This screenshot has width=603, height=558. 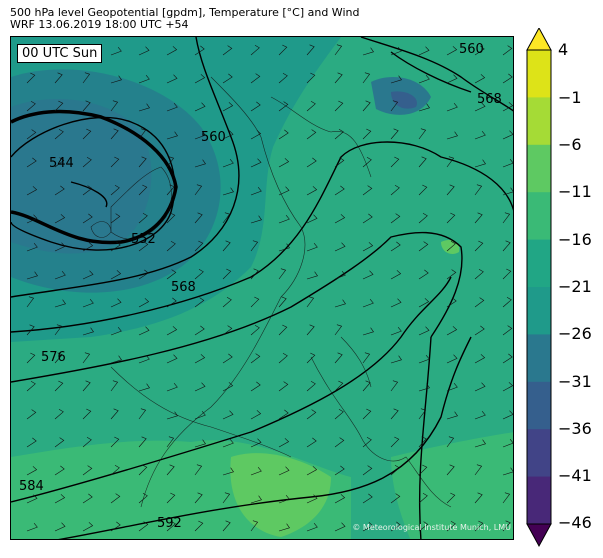 What do you see at coordinates (575, 381) in the screenshot?
I see `colorbar-tick-minus31: −31` at bounding box center [575, 381].